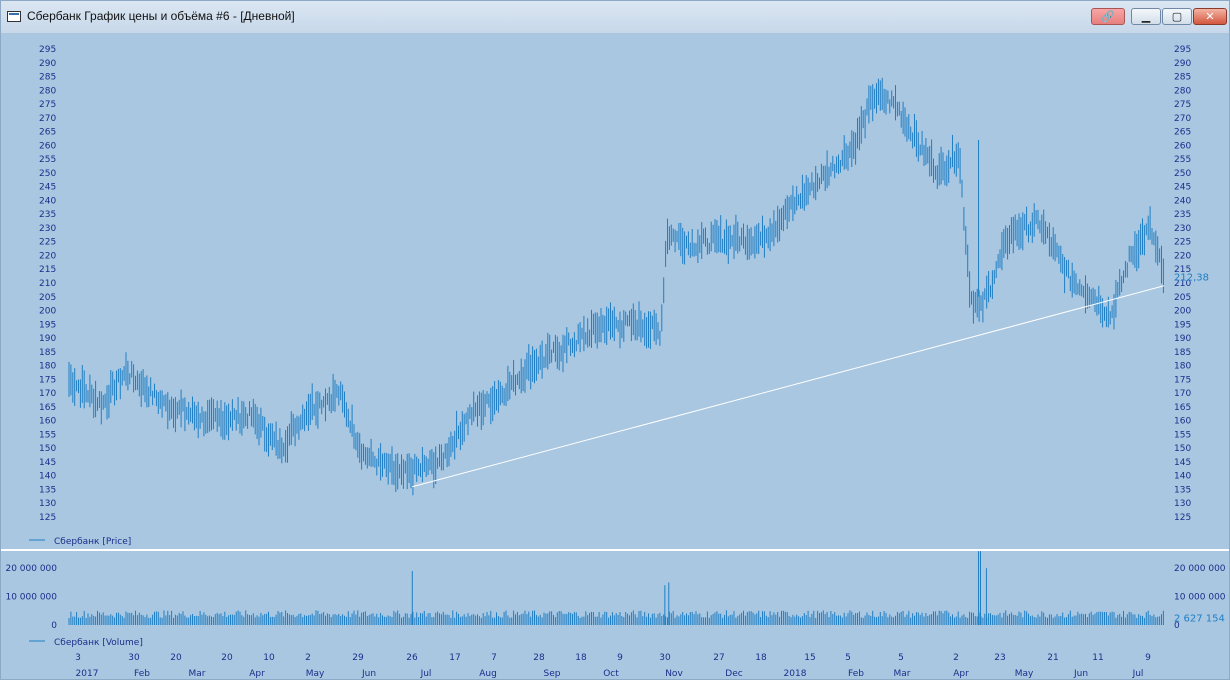  What do you see at coordinates (47, 105) in the screenshot?
I see `price-tick-left: 275` at bounding box center [47, 105].